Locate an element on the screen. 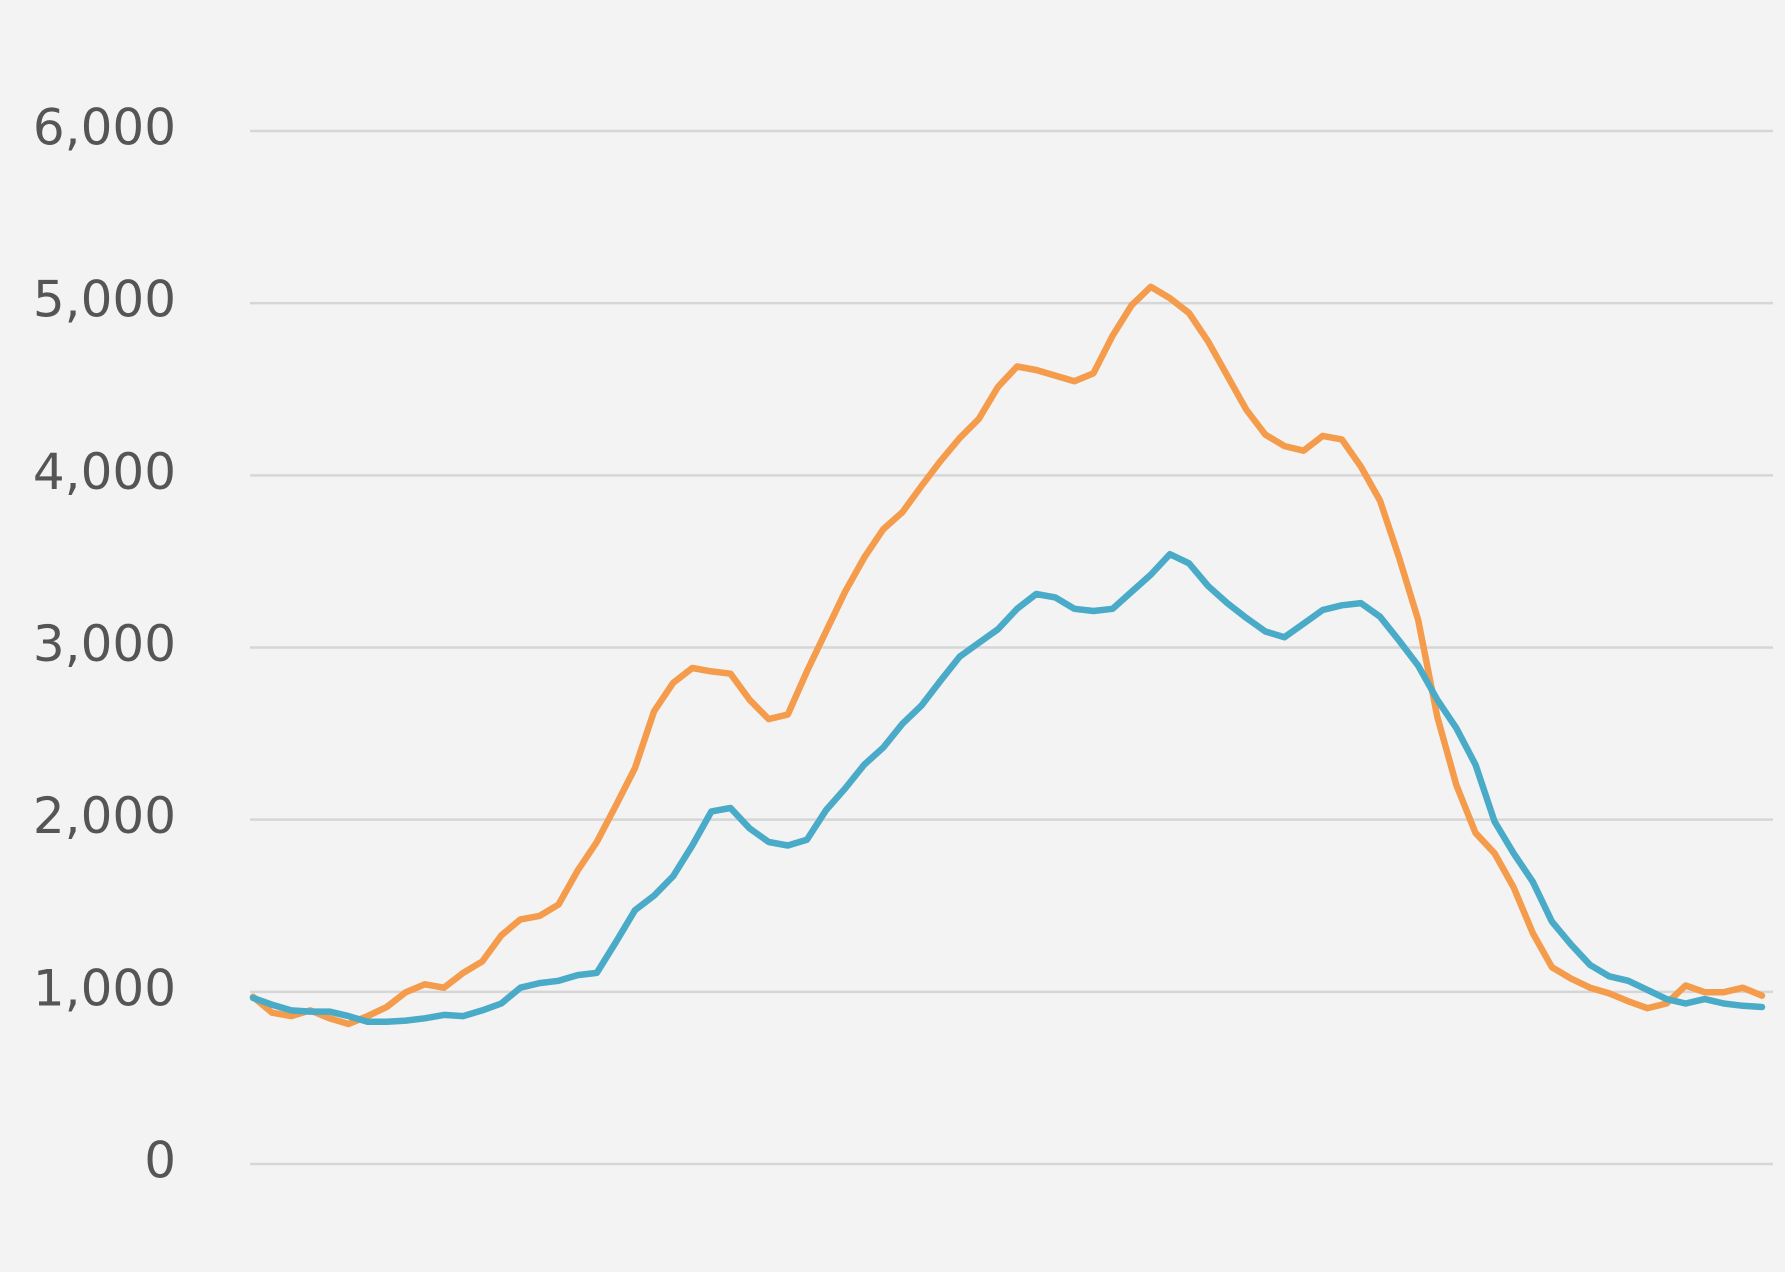 The image size is (1785, 1272). y-tick-label: 3,000 is located at coordinates (104, 644).